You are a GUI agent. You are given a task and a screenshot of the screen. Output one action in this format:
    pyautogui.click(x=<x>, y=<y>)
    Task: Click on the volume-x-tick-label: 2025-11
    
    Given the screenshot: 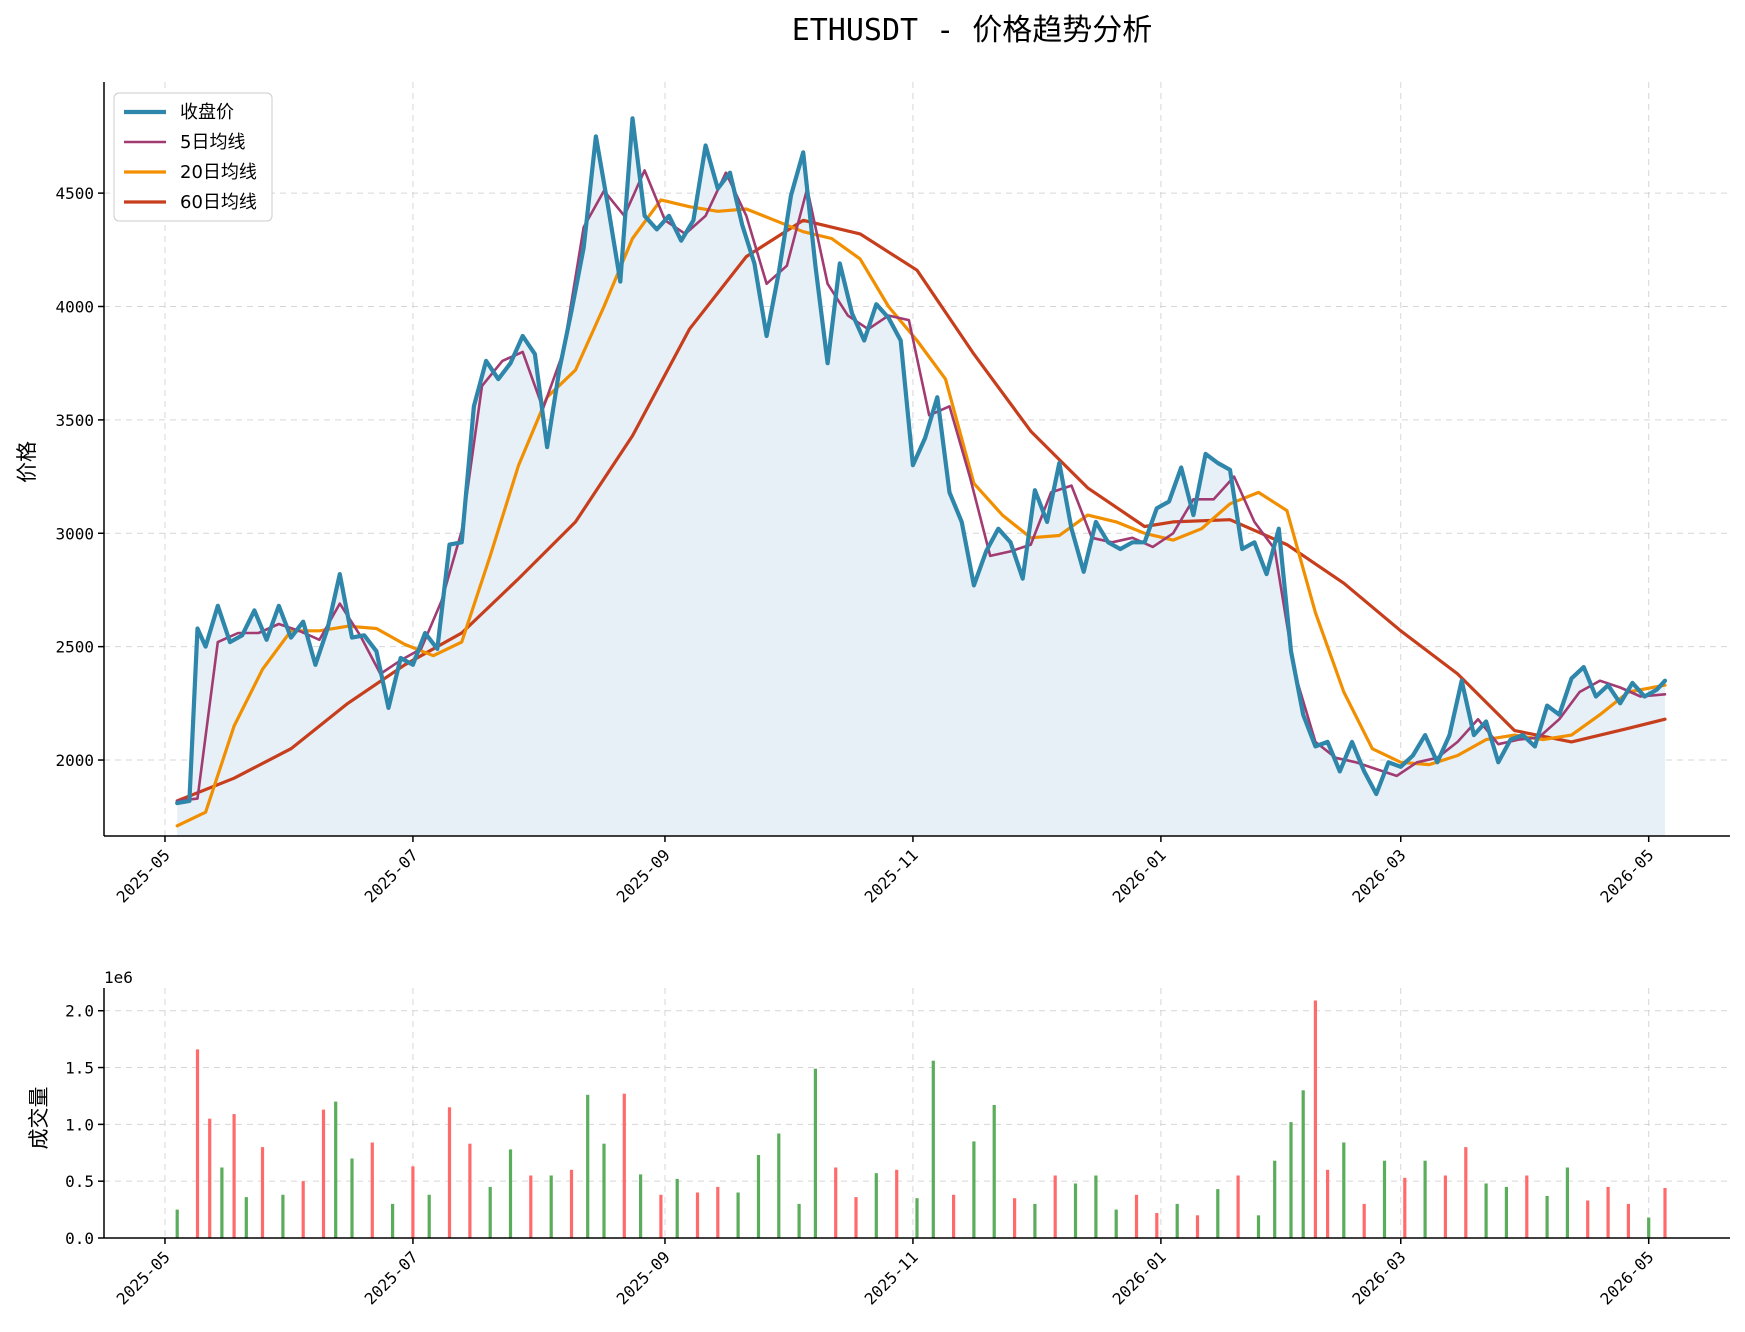 What is the action you would take?
    pyautogui.click(x=891, y=1277)
    